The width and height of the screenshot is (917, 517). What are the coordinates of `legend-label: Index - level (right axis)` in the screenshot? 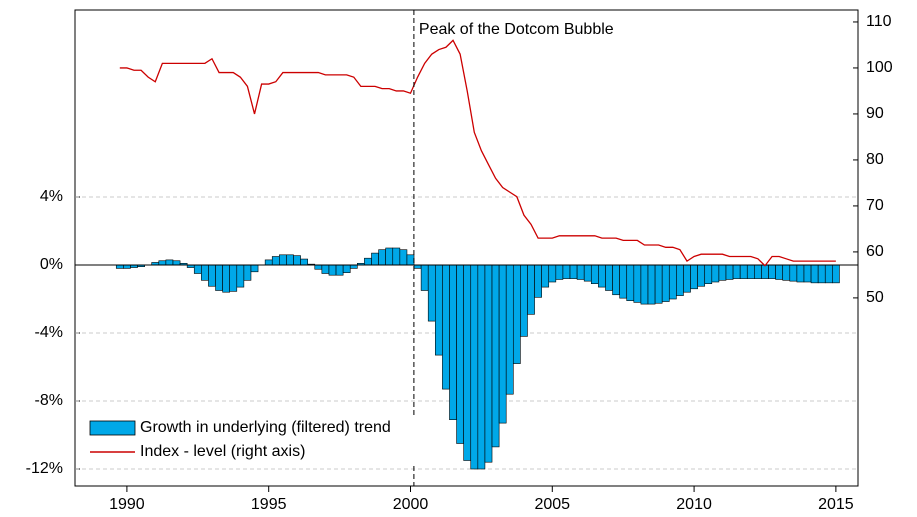 It's located at (222, 451).